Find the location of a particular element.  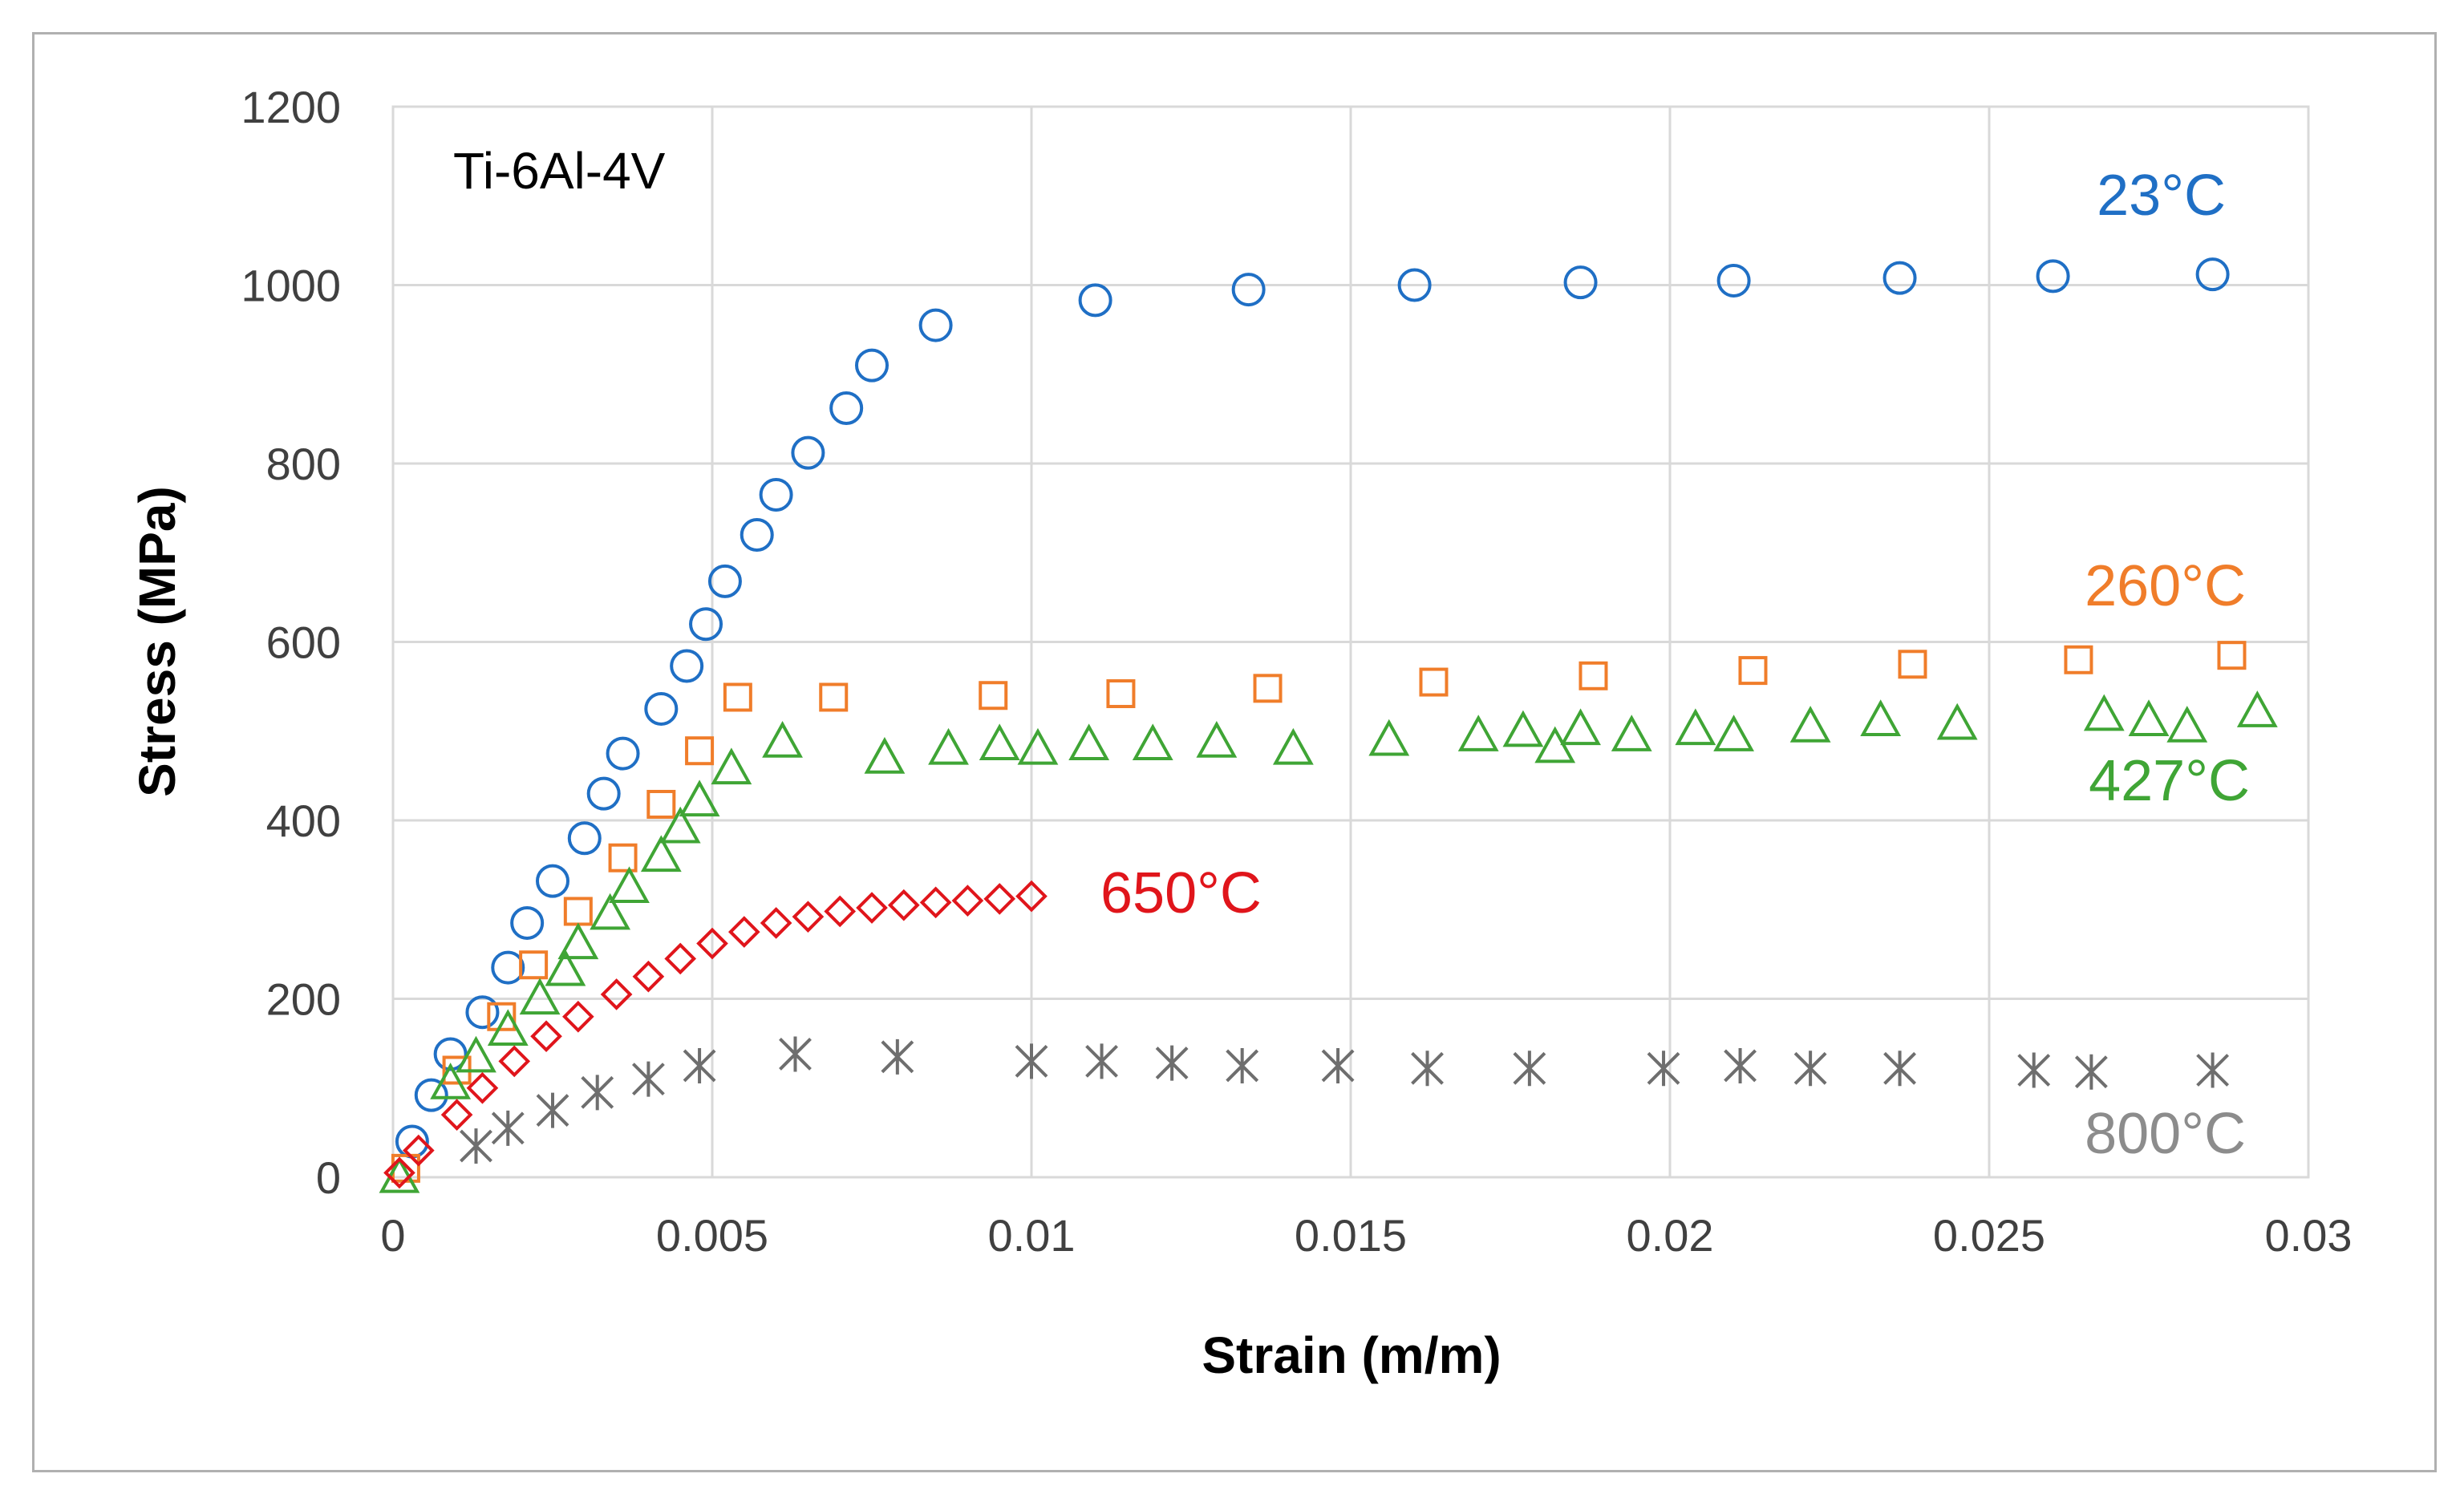

series-650c is located at coordinates (715, 1034).